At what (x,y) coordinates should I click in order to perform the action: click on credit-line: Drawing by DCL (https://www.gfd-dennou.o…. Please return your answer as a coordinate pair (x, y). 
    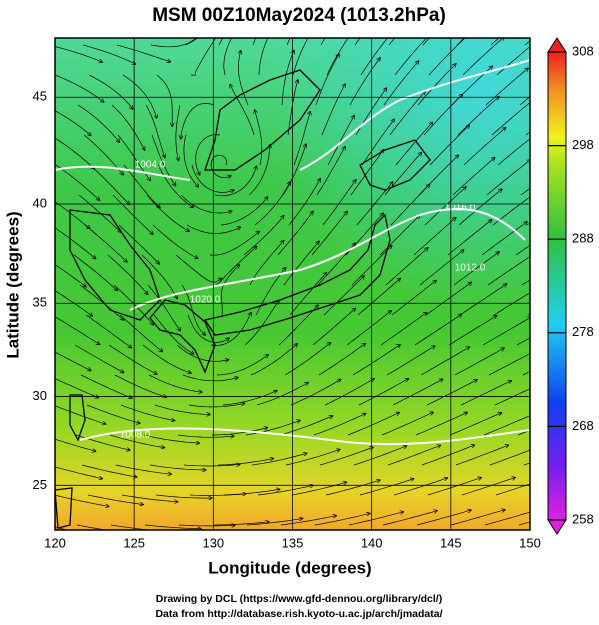
    Looking at the image, I should click on (299, 599).